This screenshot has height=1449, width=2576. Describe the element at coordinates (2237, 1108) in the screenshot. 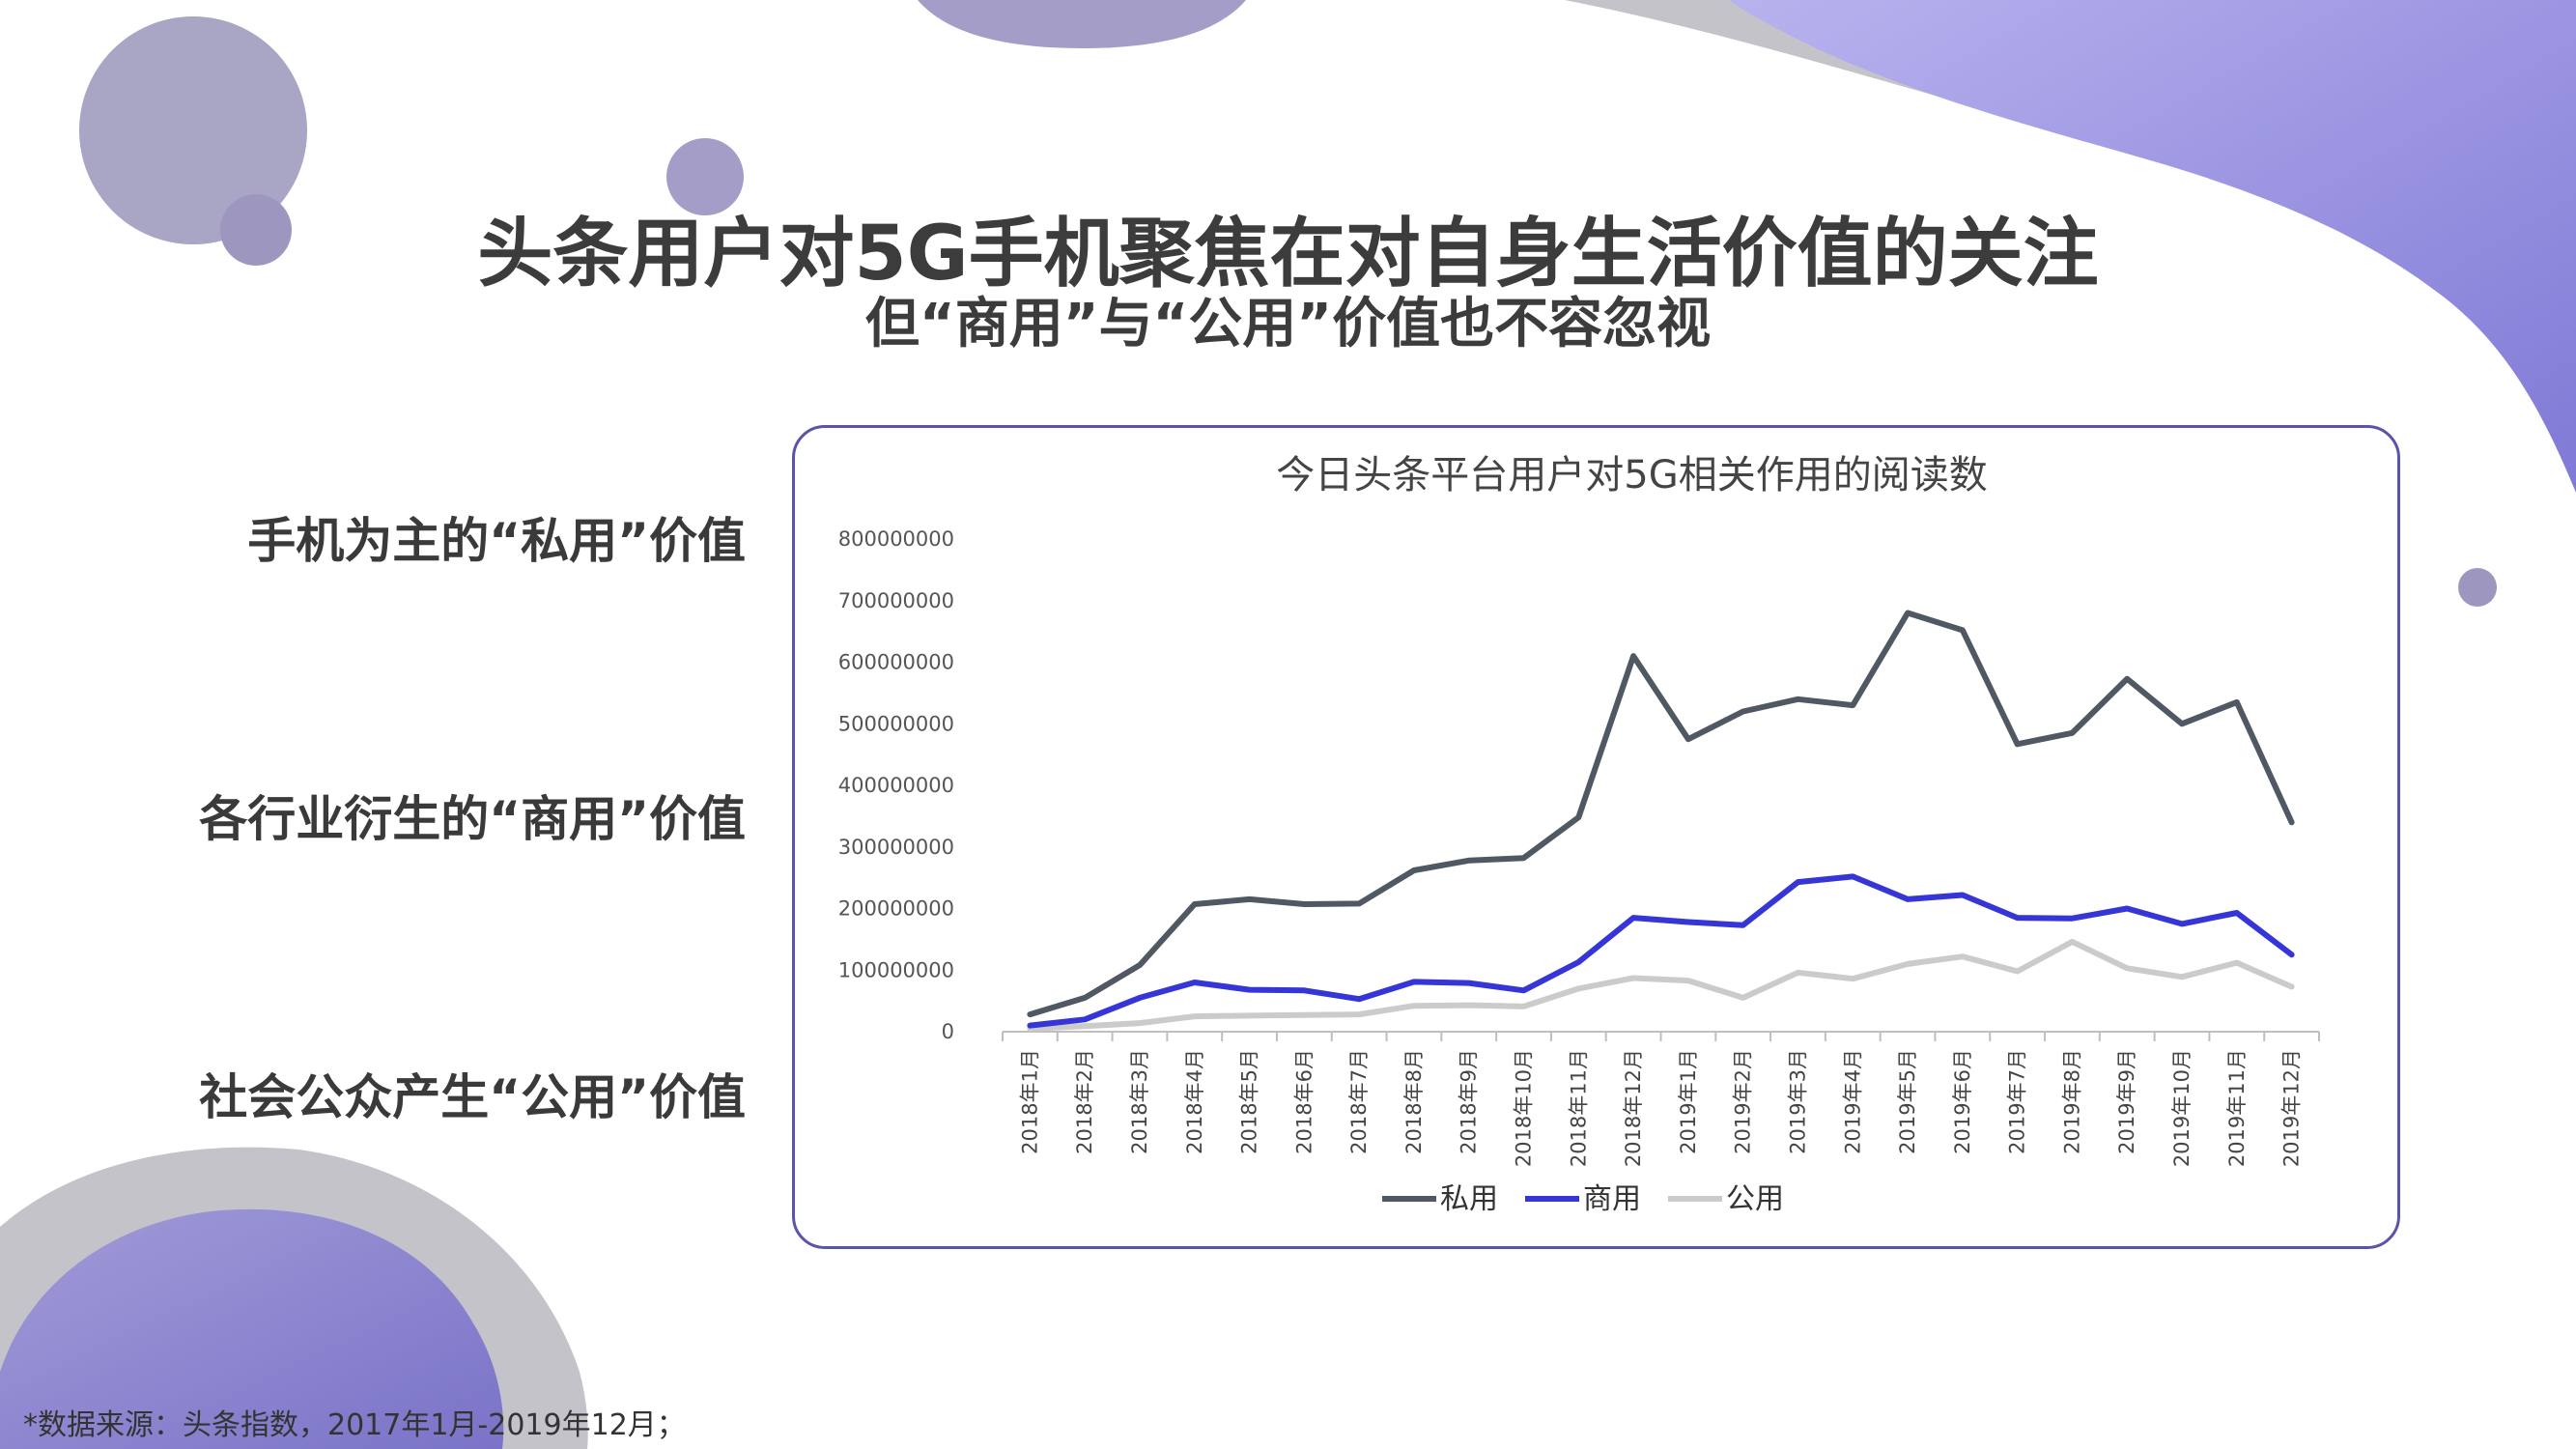

I see `x-tick-label: 2019年11月` at that location.